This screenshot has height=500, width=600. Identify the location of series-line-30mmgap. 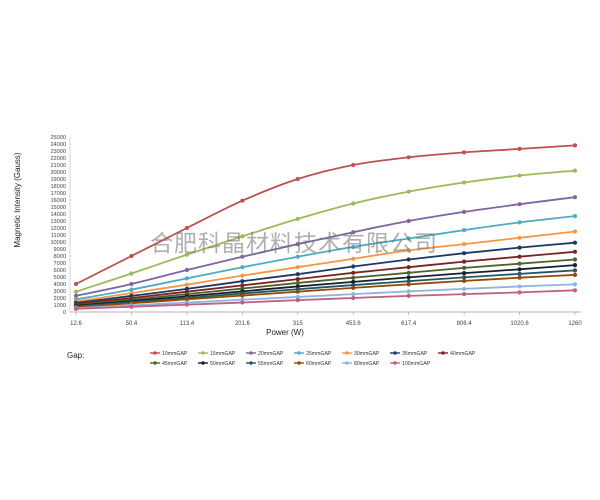
(325, 266).